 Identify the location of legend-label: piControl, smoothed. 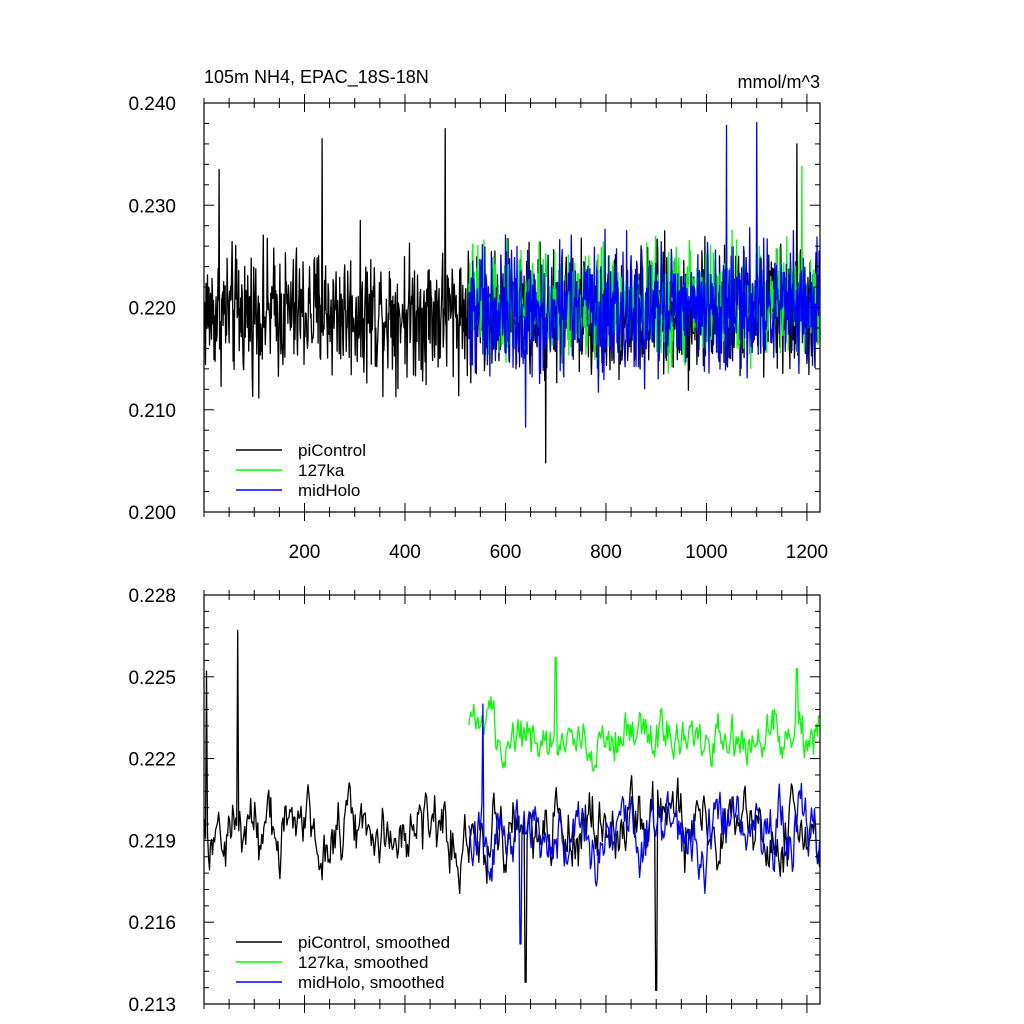
(374, 942).